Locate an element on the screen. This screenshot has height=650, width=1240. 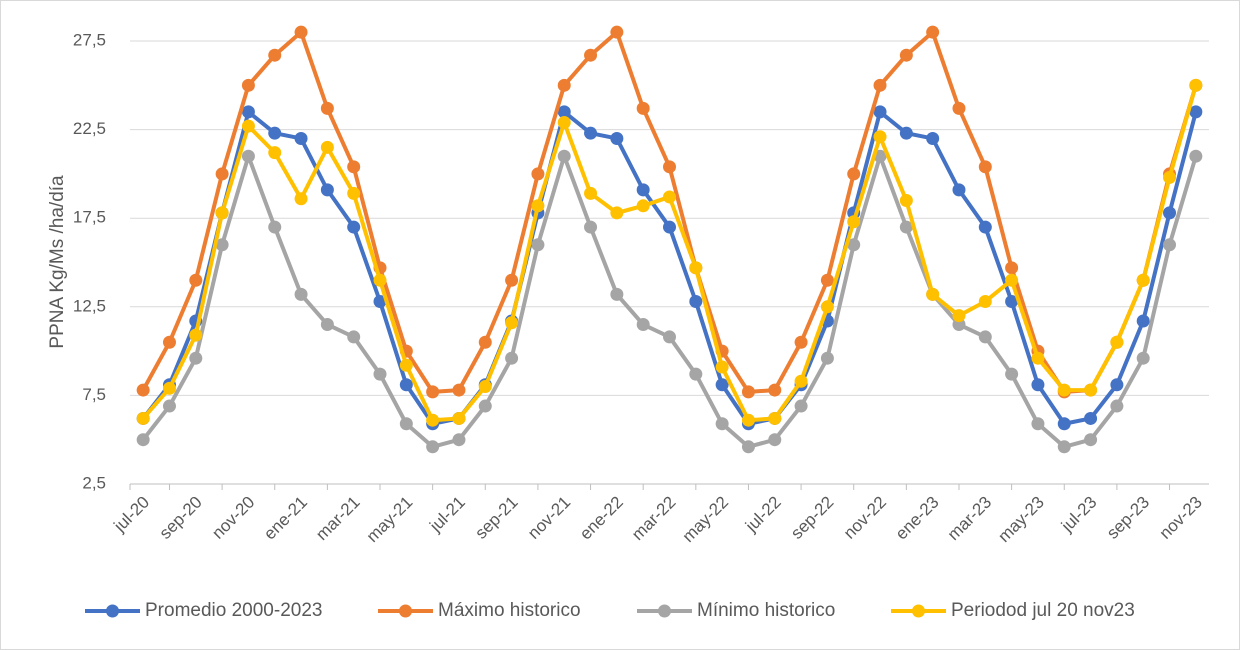
y-axis-label: PPNA Kg/Ms /ha/día is located at coordinates (57, 262).